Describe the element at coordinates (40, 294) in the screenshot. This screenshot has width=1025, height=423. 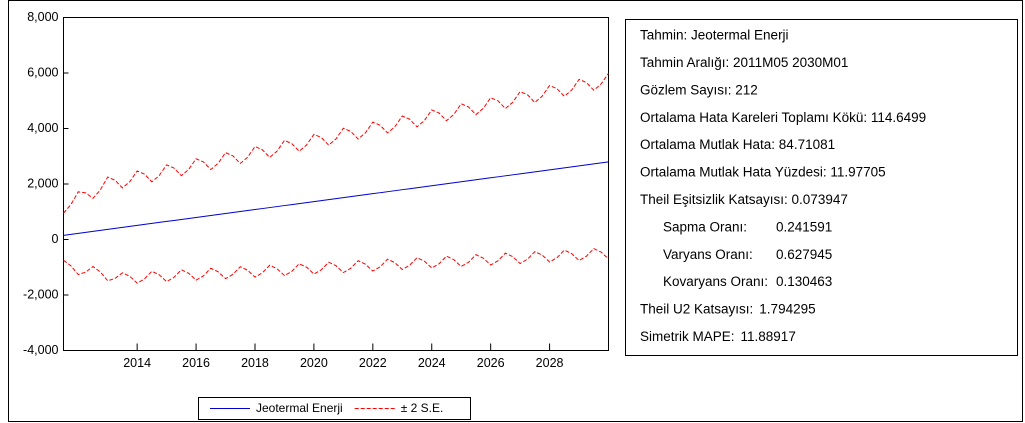
I see `y-tick-label: -2,000` at that location.